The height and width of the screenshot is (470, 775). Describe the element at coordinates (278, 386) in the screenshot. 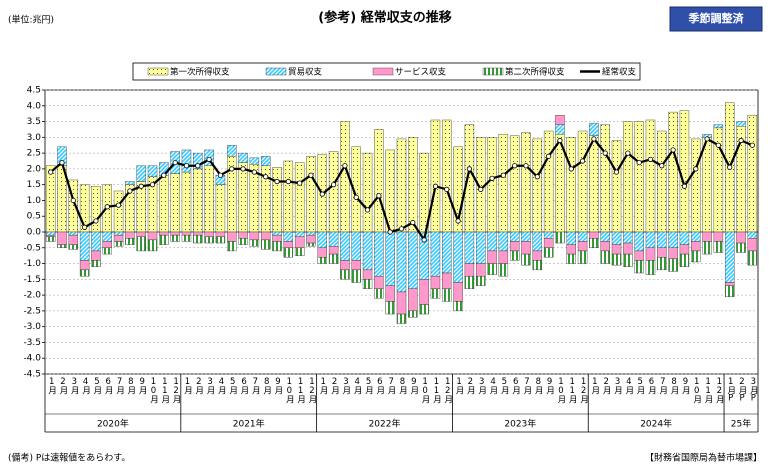

I see `x-tick-label: 9月` at that location.